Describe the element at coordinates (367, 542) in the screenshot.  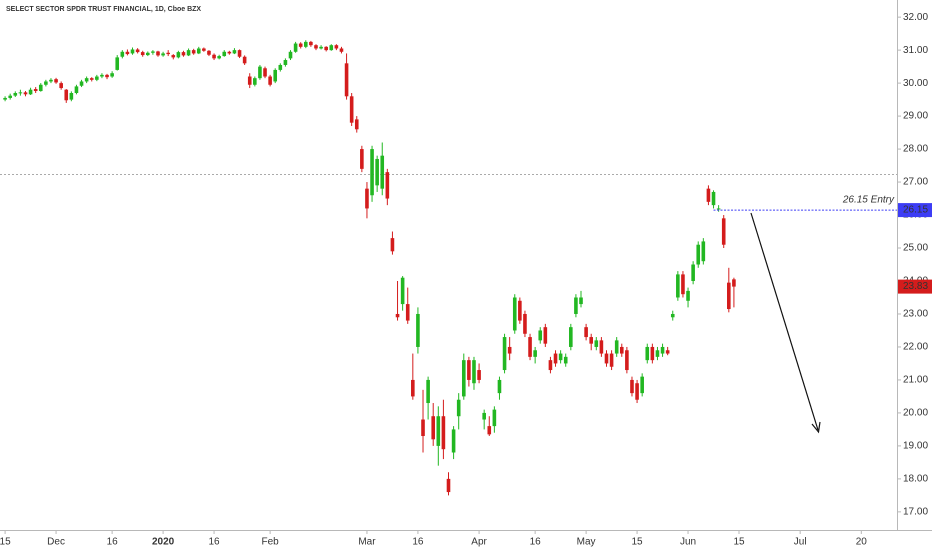
I see `x-tick-label: Mar` at that location.